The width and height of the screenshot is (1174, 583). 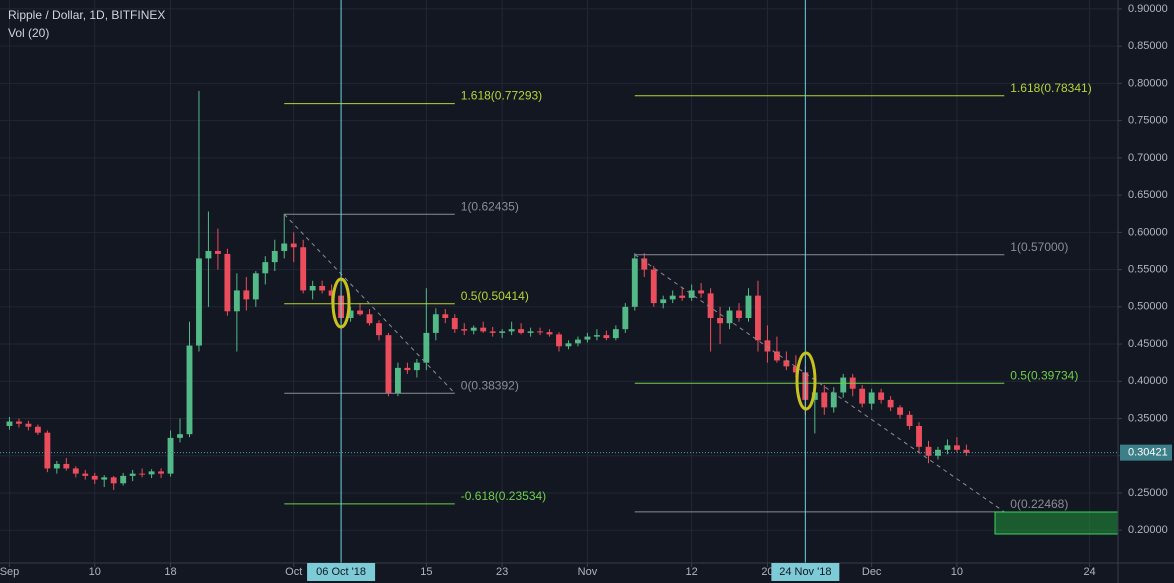 What do you see at coordinates (1044, 375) in the screenshot?
I see `fib-label: 0.5(0.39734)` at bounding box center [1044, 375].